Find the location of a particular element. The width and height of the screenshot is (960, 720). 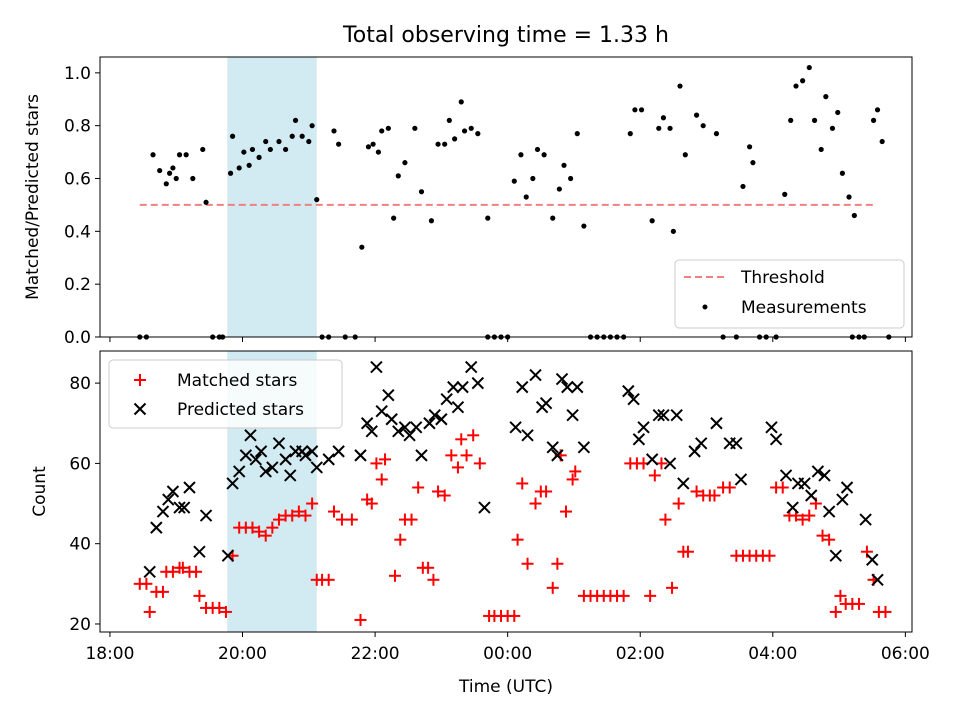

legend-plus-marker is located at coordinates (140, 380).